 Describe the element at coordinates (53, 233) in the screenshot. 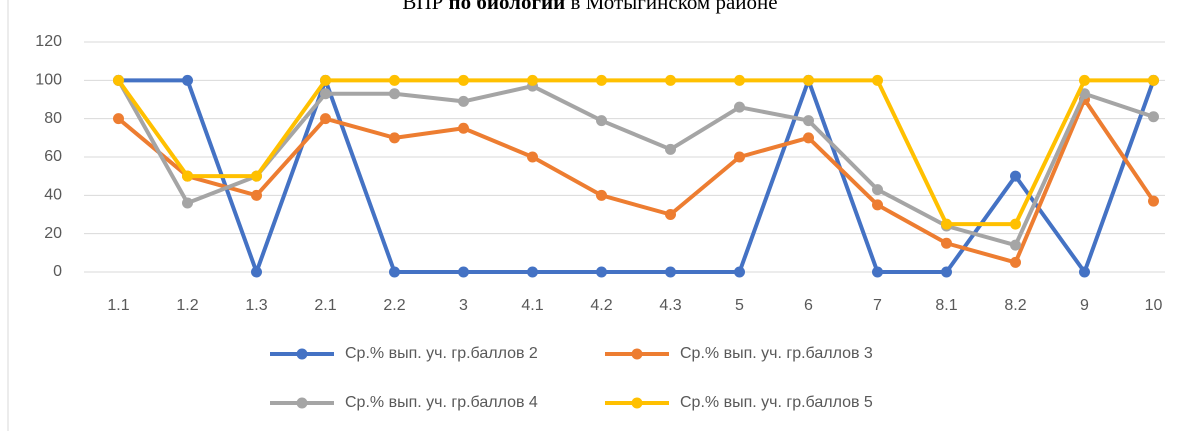

I see `y-tick-label: 20` at that location.